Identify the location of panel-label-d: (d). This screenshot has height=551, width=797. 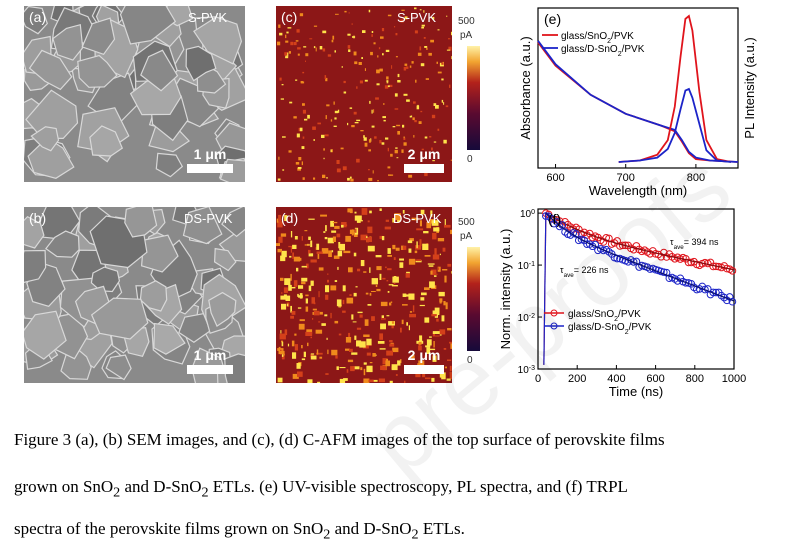
(290, 218).